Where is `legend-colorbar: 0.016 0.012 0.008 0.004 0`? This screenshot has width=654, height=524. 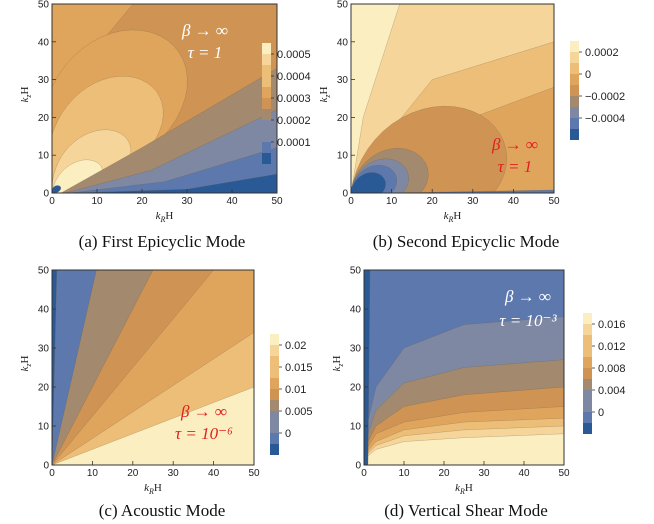 legend-colorbar: 0.016 0.012 0.008 0.004 0 is located at coordinates (604, 373).